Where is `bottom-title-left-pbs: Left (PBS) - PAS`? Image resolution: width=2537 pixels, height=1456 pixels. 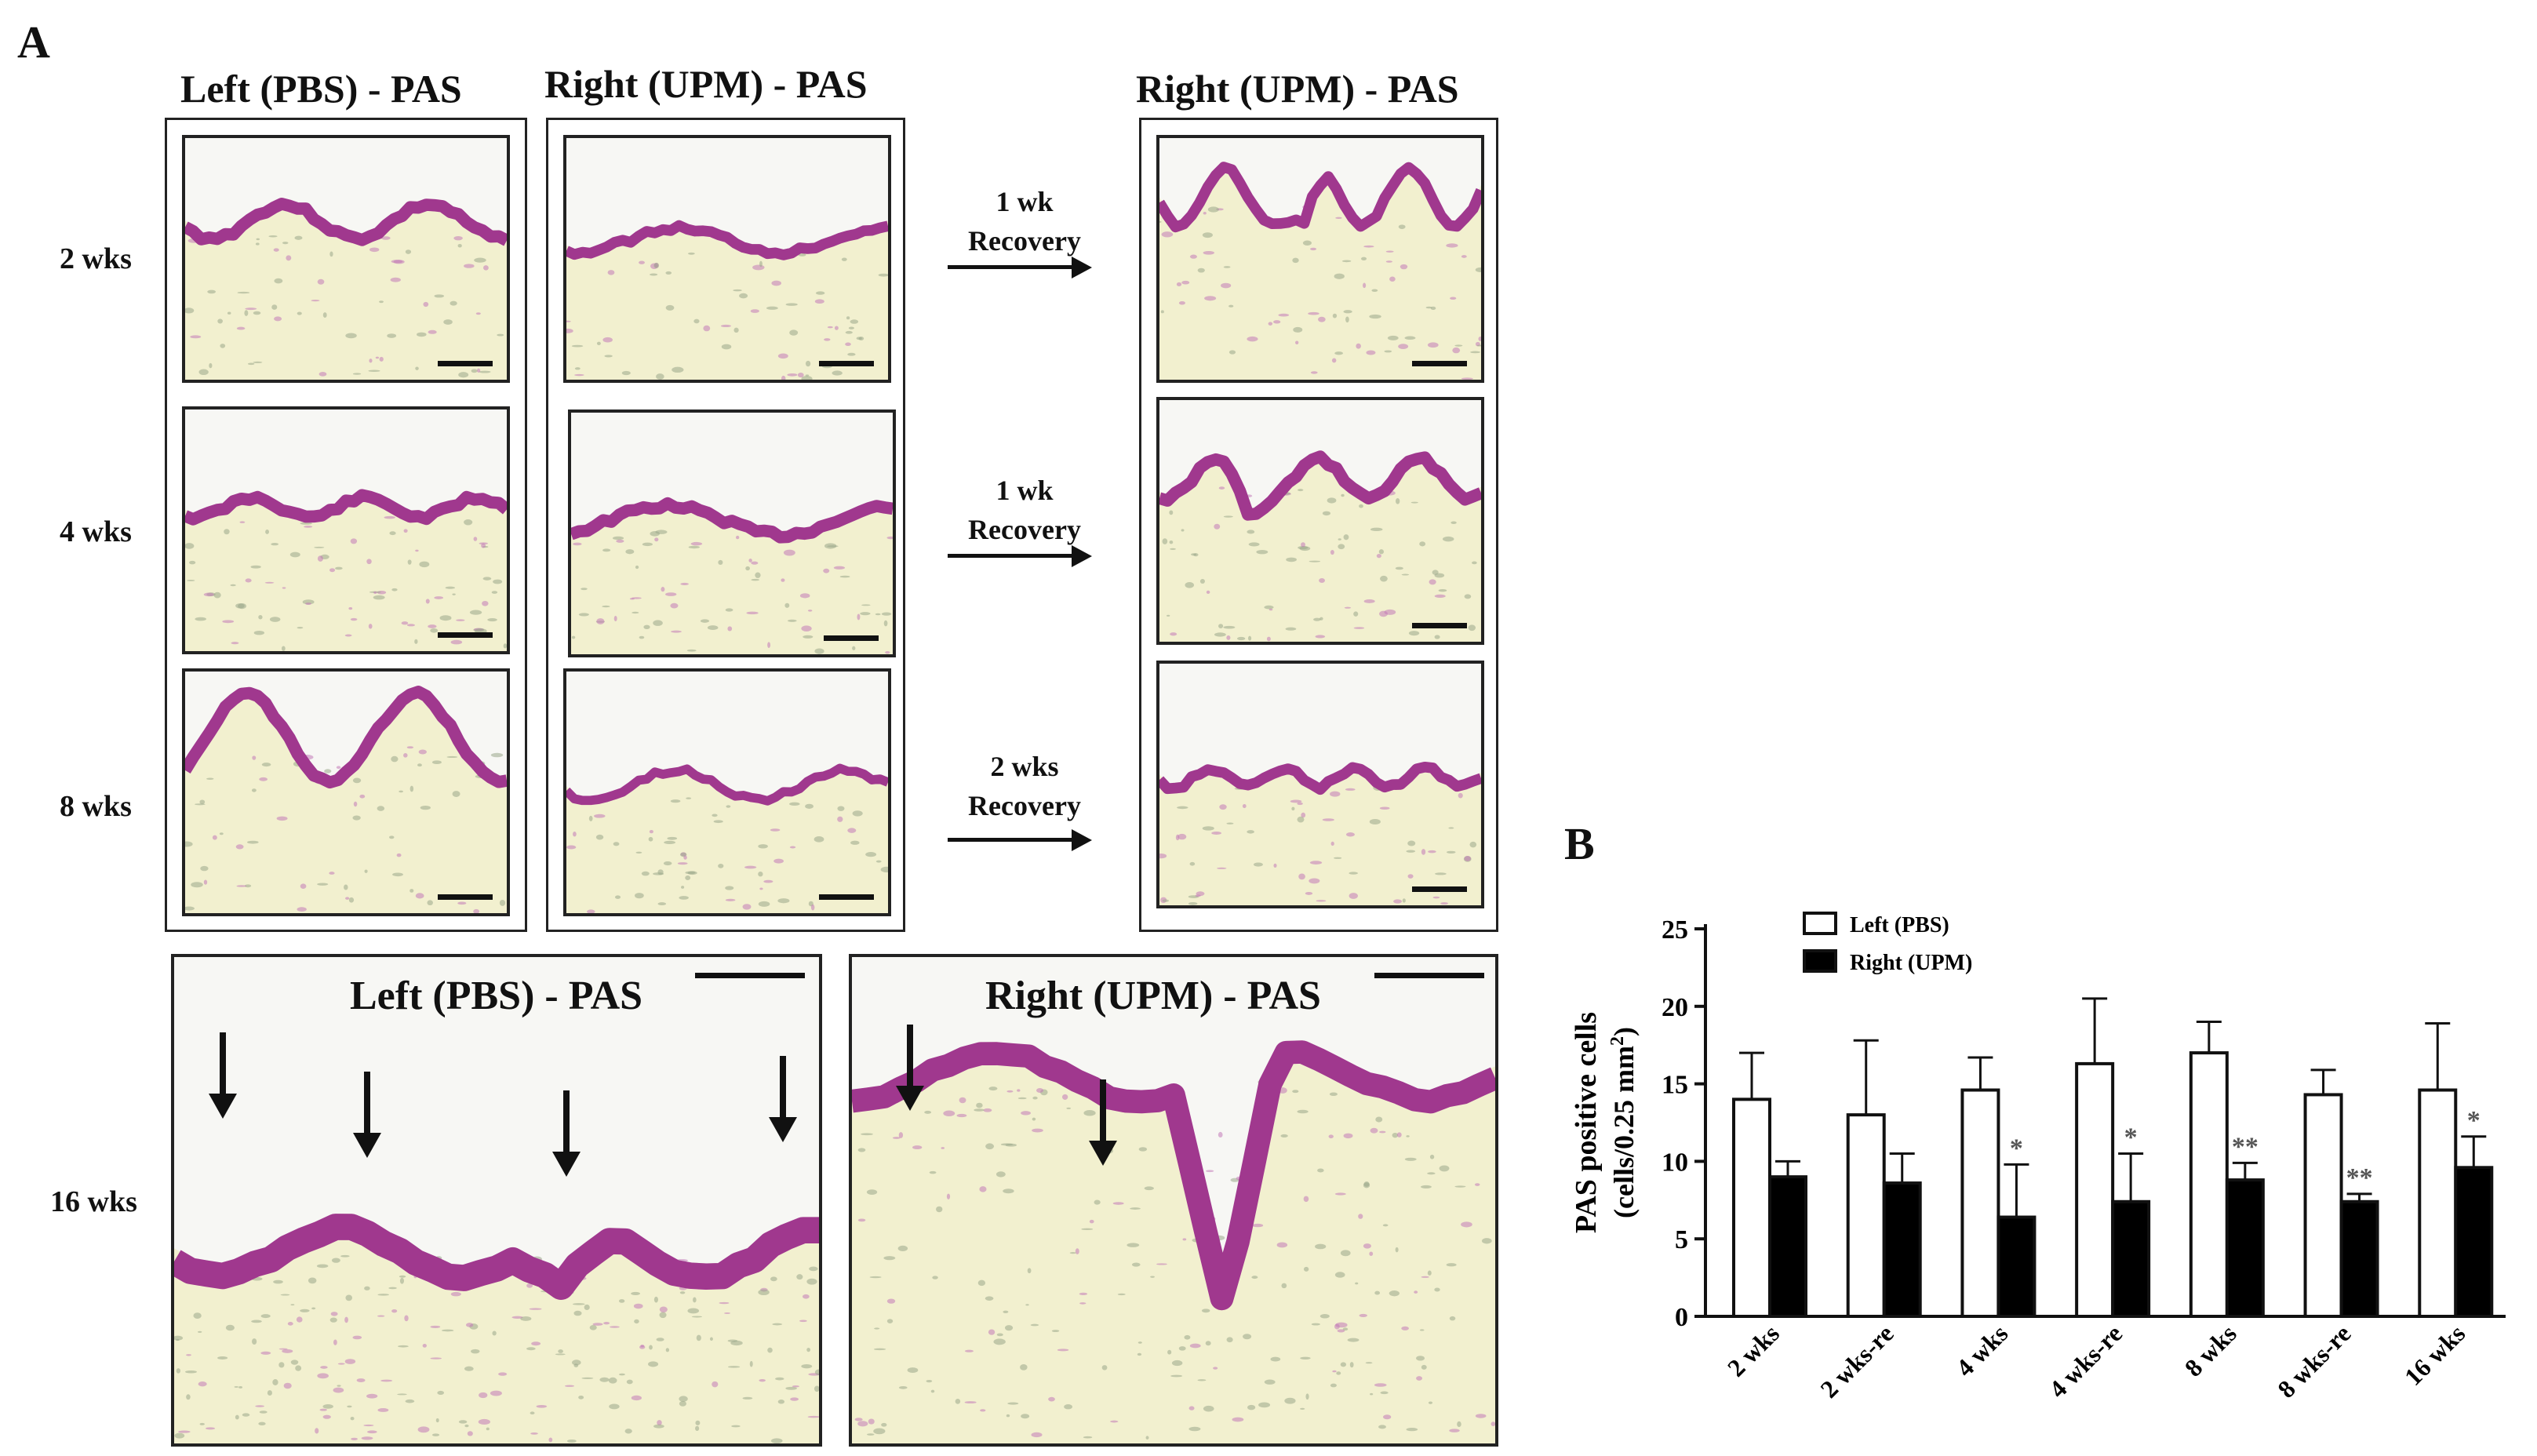 bottom-title-left-pbs: Left (PBS) - PAS is located at coordinates (496, 996).